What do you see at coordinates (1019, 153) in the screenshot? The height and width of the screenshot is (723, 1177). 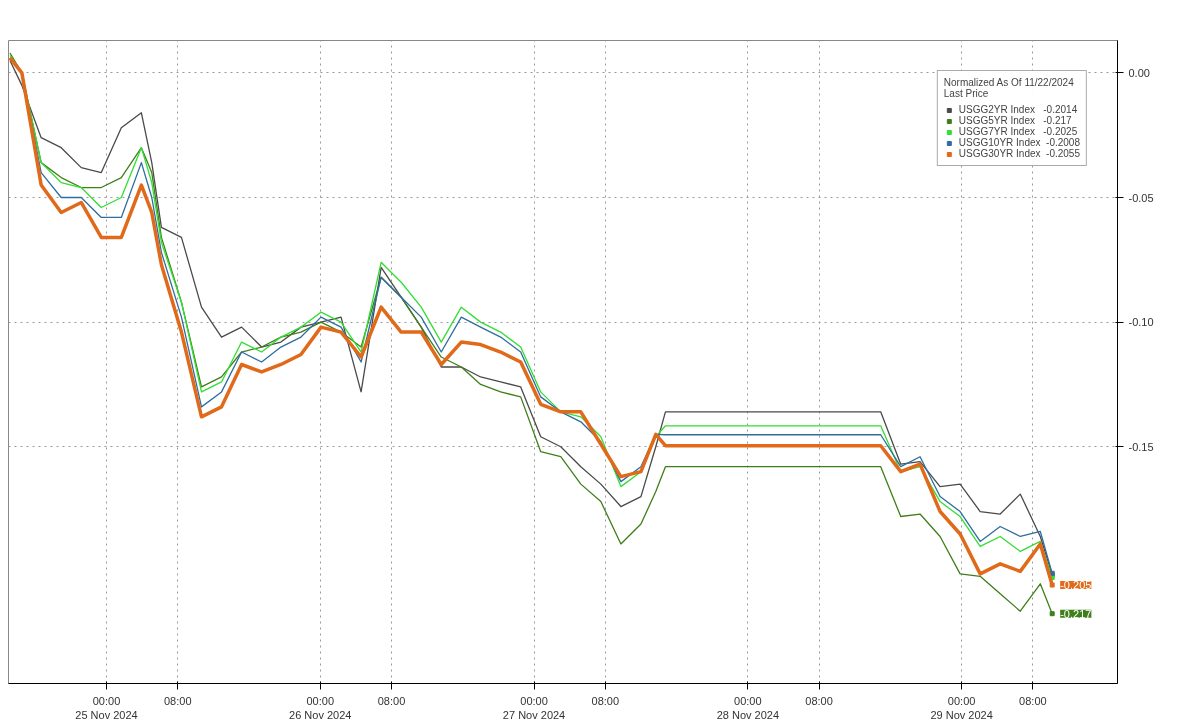 I see `legend-label: USGG30YR Index -0.2055` at bounding box center [1019, 153].